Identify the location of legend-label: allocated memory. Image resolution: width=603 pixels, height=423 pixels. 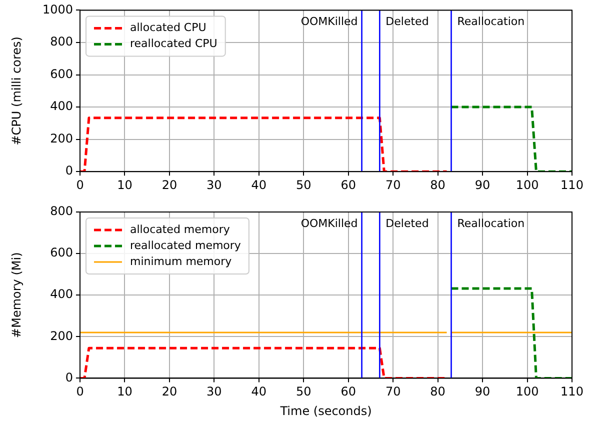
(180, 229).